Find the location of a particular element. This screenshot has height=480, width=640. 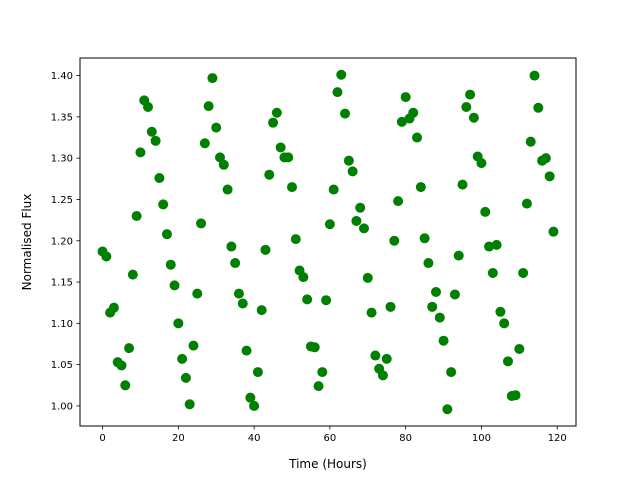

x-tick-label: 40 is located at coordinates (254, 438).